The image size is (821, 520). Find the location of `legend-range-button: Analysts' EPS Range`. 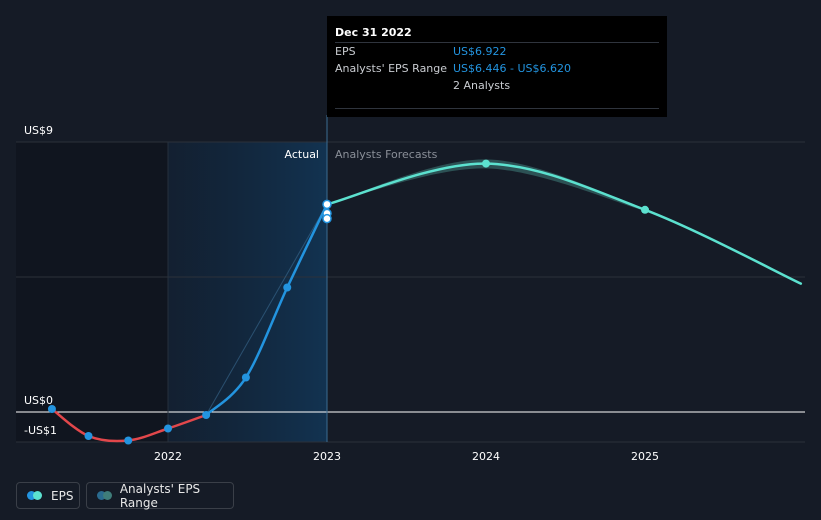

legend-range-button: Analysts' EPS Range is located at coordinates (160, 495).